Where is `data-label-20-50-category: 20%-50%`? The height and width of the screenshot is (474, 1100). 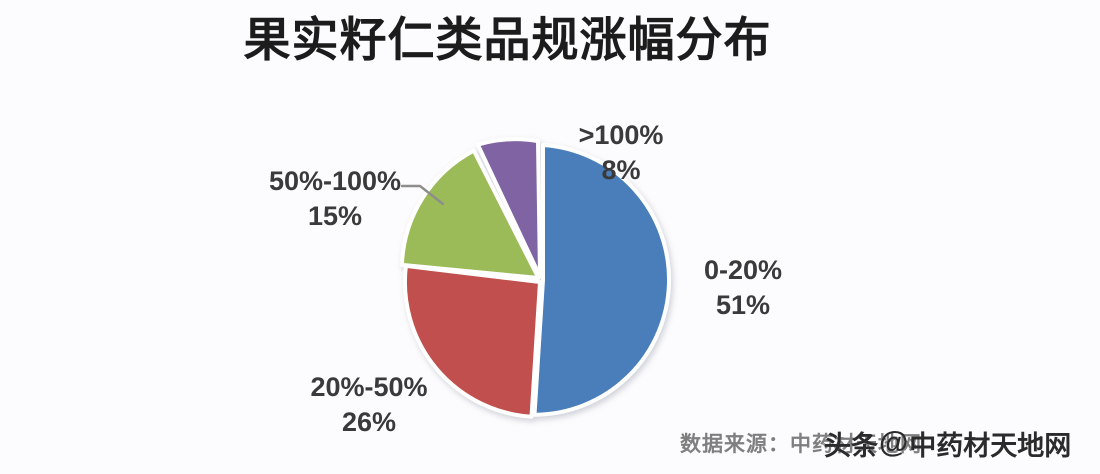 data-label-20-50-category: 20%-50% is located at coordinates (369, 387).